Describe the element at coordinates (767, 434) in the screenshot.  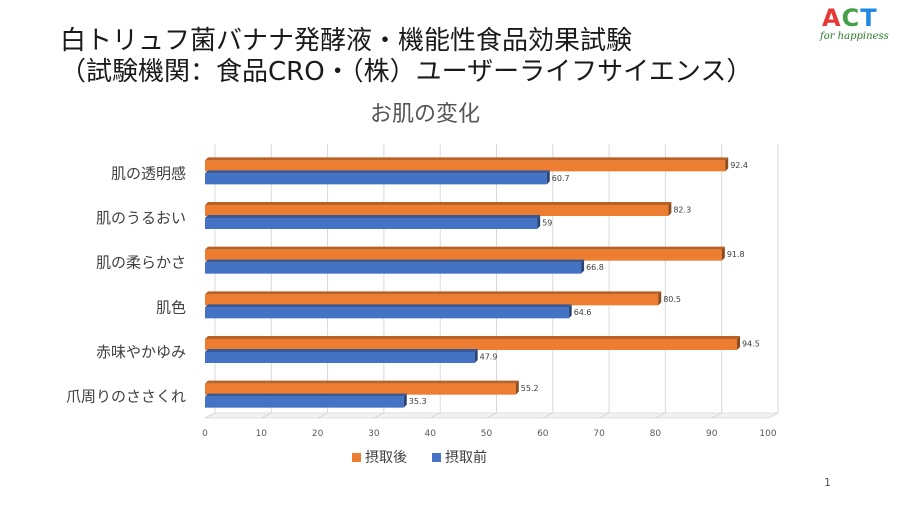
I see `x-tick-label-100: 100` at that location.